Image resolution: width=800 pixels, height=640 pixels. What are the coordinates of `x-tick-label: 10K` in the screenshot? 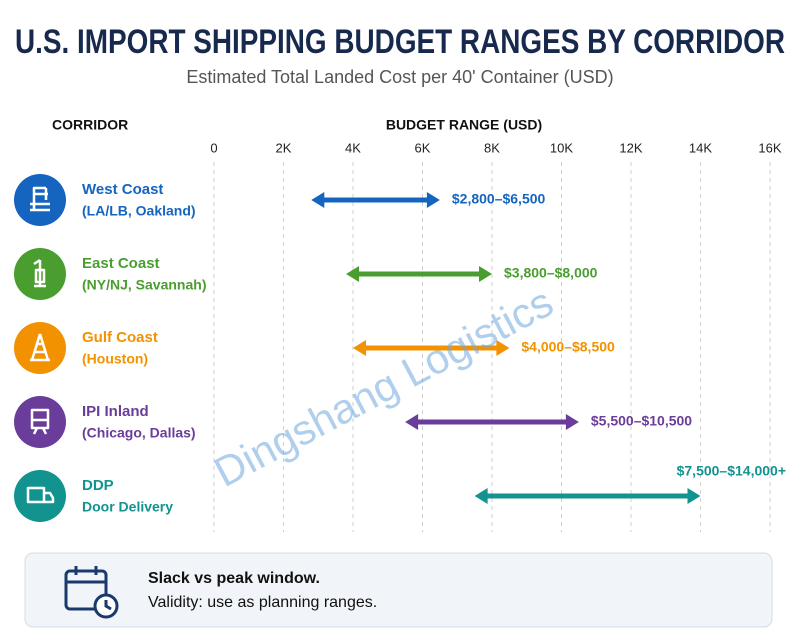 It's located at (561, 147).